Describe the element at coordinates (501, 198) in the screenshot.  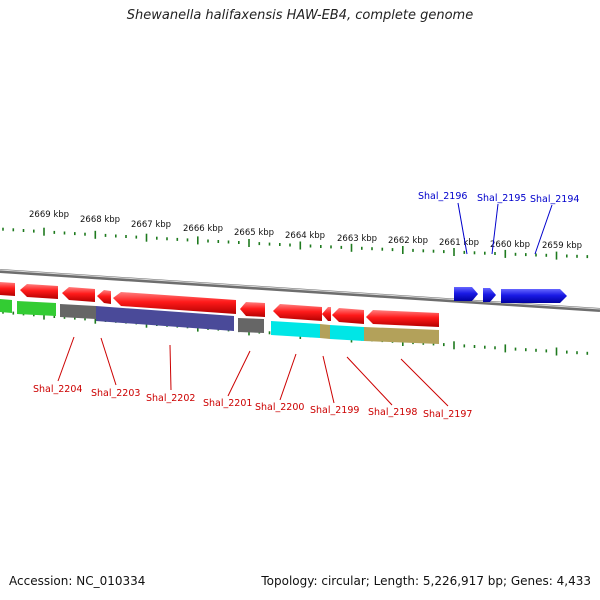
I see `gene-label-forward: Shal_2195` at that location.